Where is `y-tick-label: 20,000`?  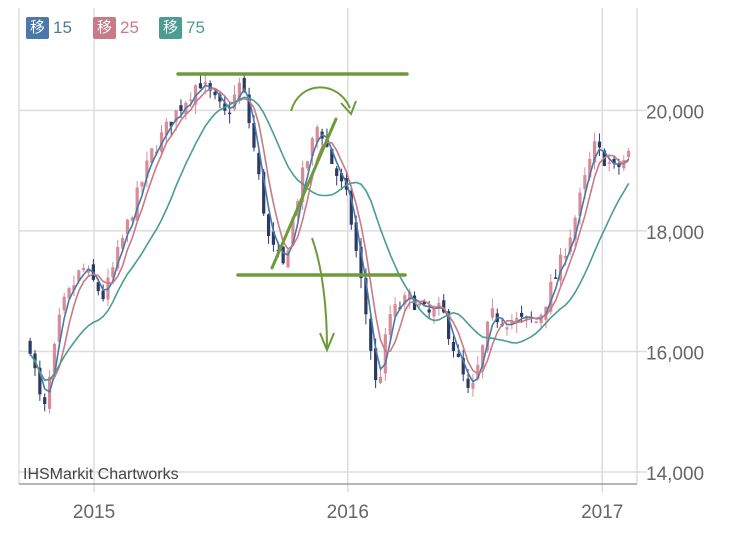
y-tick-label: 20,000 is located at coordinates (675, 112).